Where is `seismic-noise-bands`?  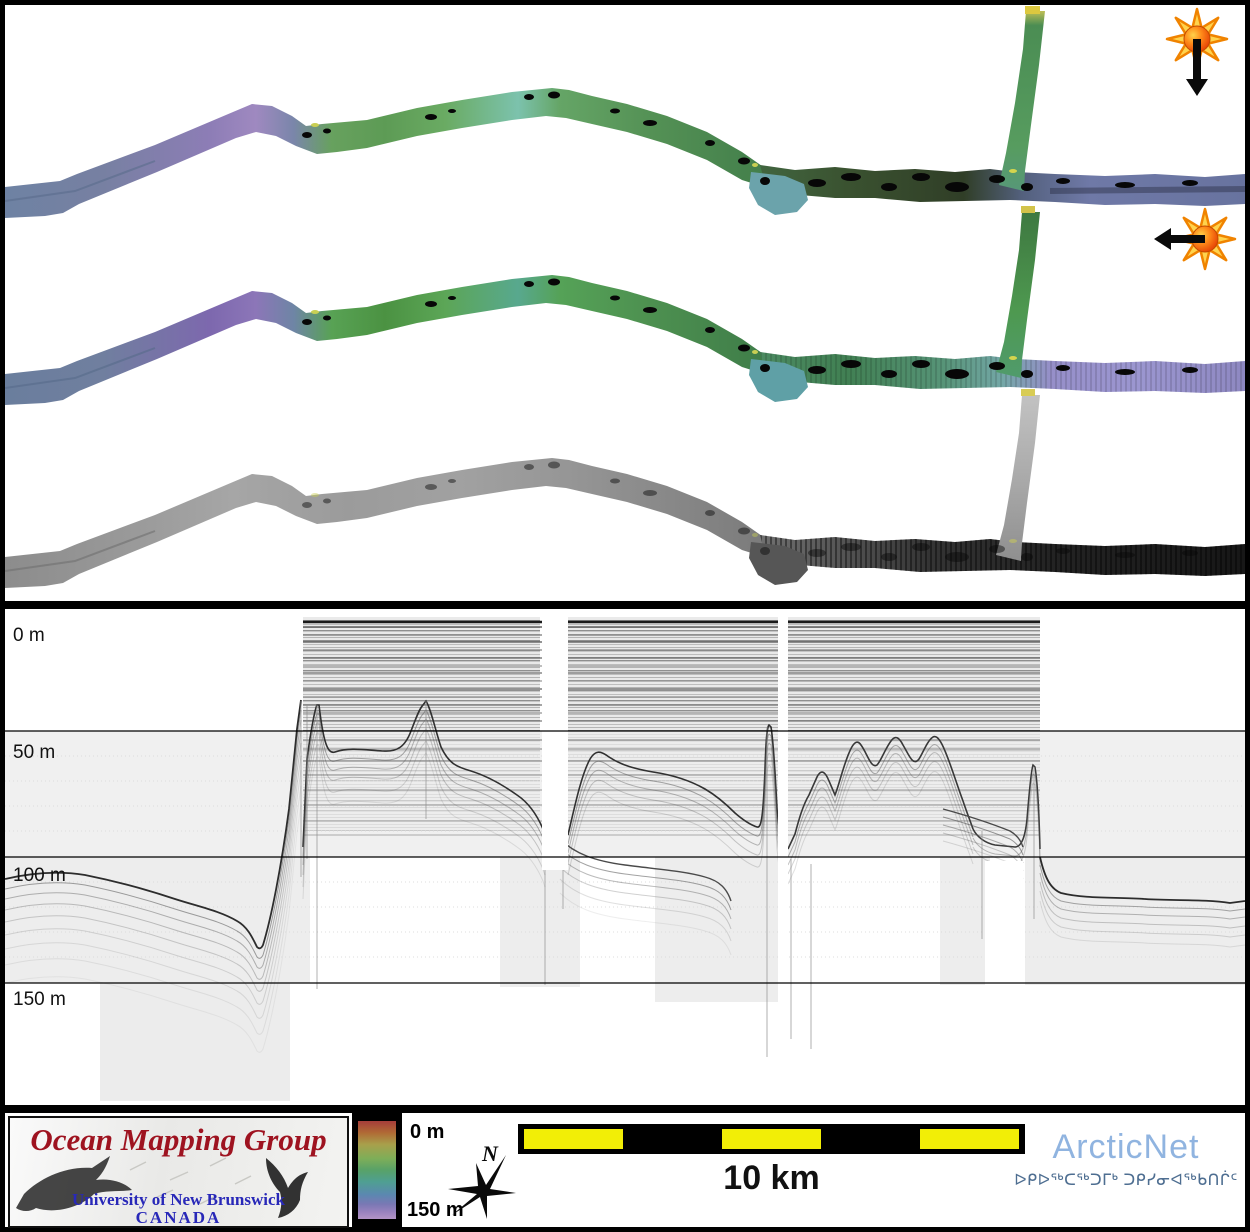
seismic-noise-bands is located at coordinates (671, 727).